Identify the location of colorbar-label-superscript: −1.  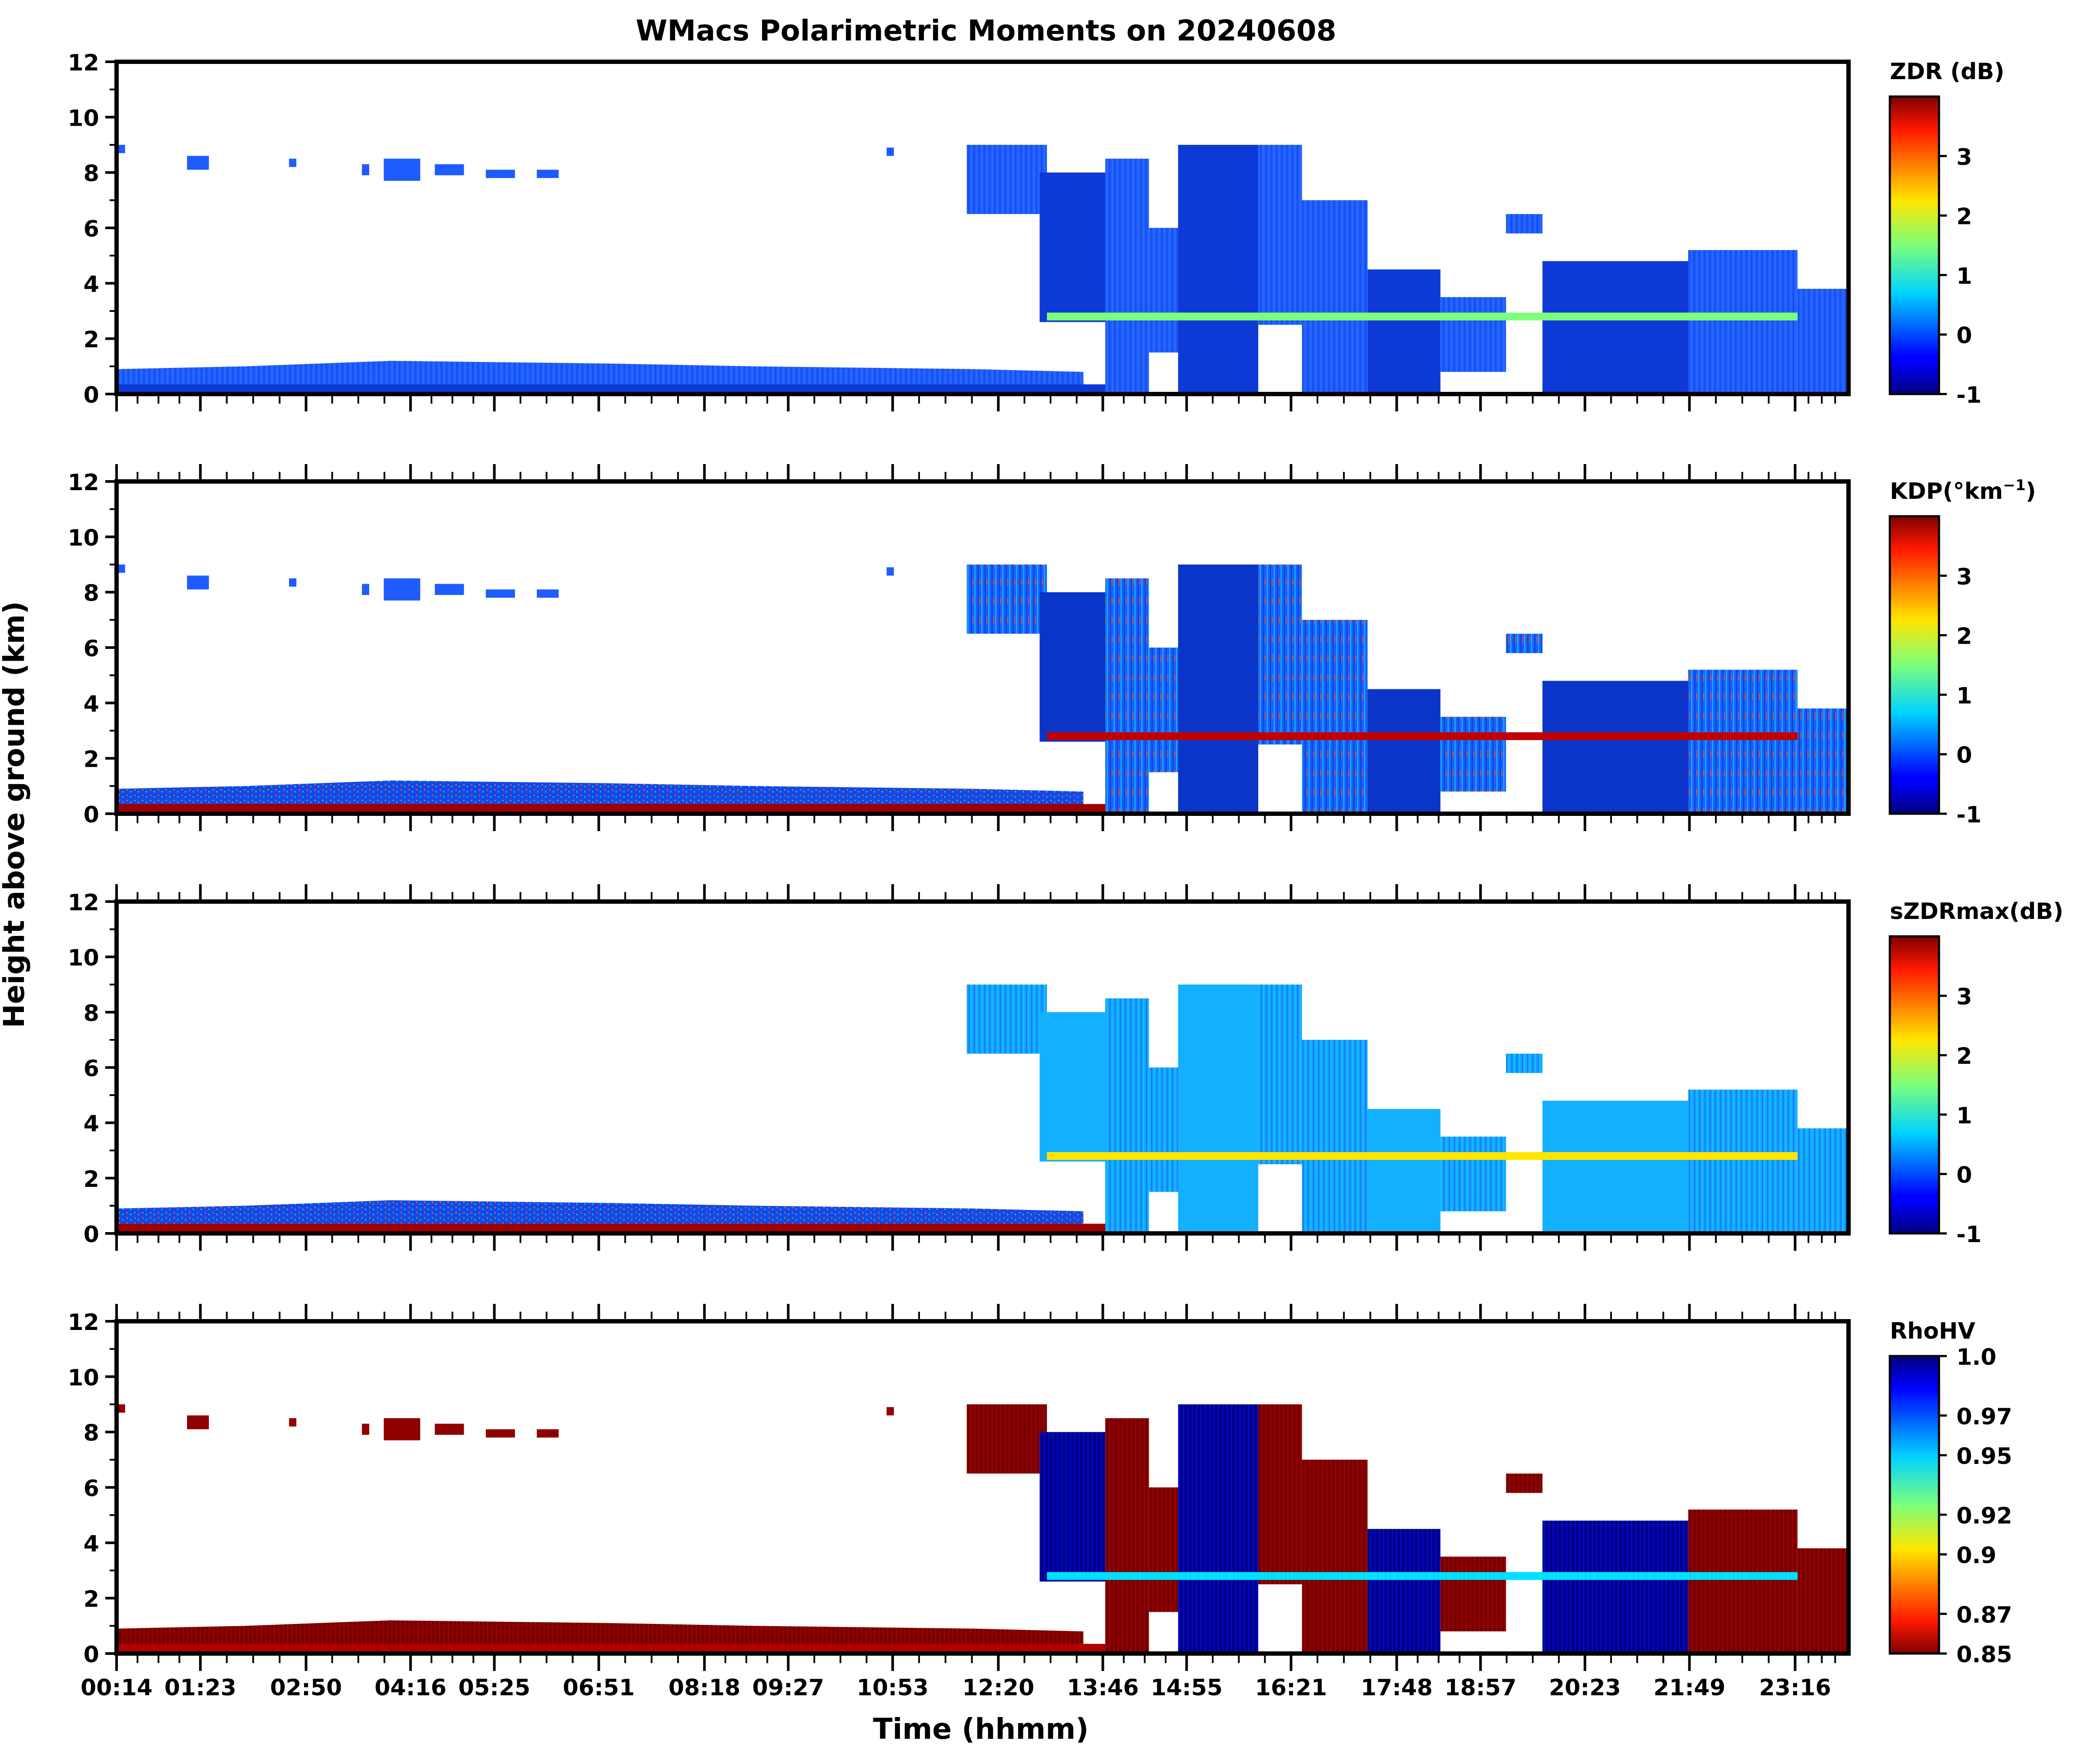
(2014, 485).